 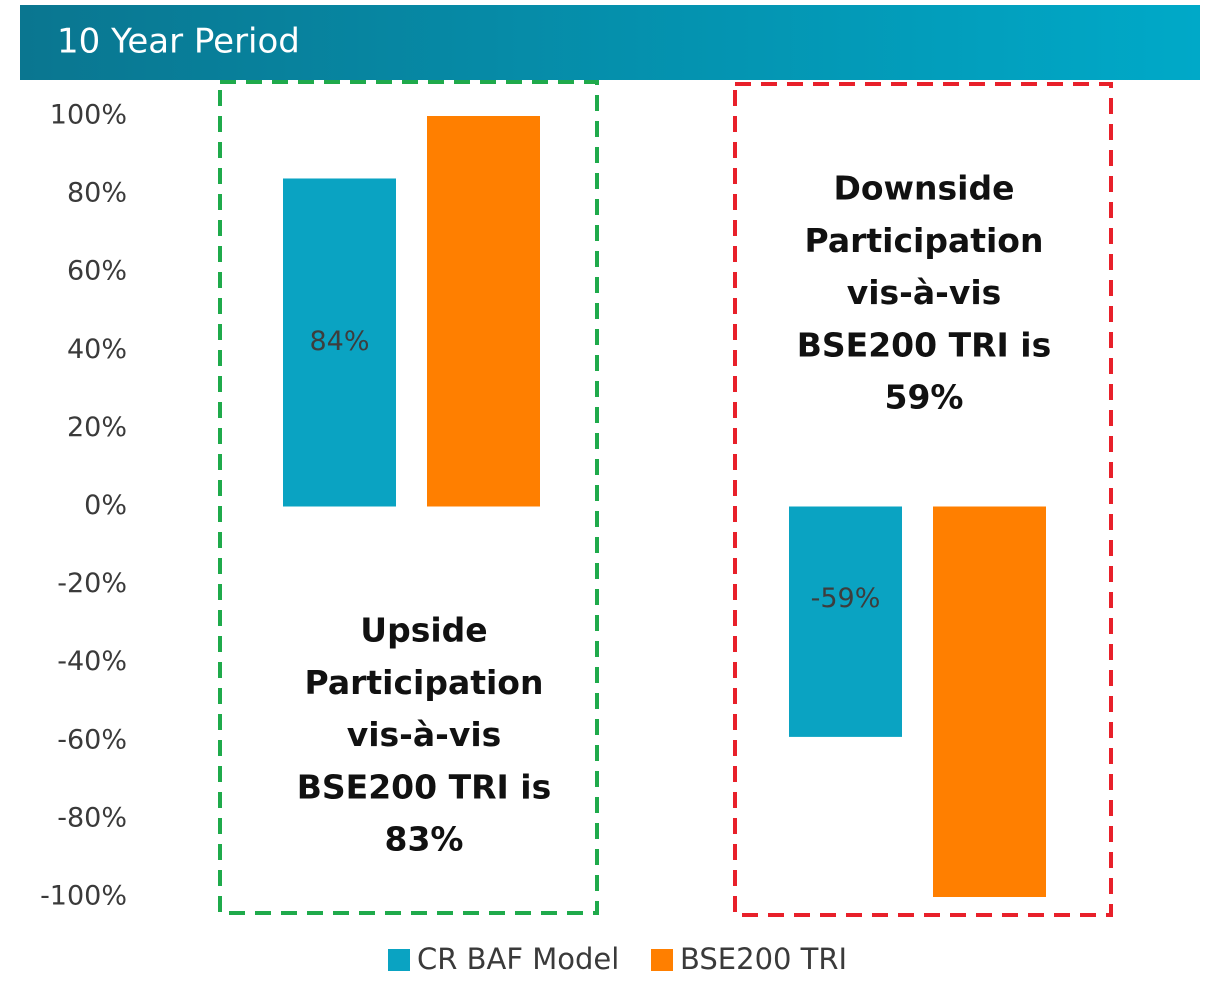 What do you see at coordinates (92, 583) in the screenshot?
I see `y-tick-label: -20%` at bounding box center [92, 583].